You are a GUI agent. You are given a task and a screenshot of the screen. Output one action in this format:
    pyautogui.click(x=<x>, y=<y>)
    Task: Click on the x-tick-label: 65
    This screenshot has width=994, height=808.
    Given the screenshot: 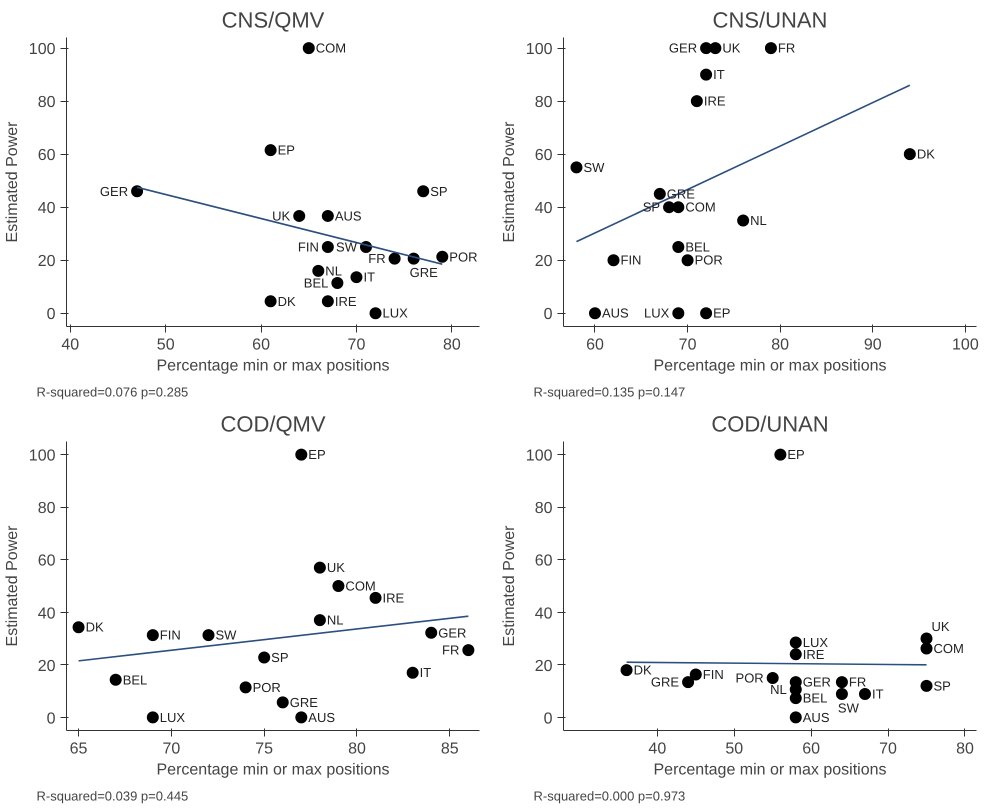 What is the action you would take?
    pyautogui.click(x=79, y=749)
    